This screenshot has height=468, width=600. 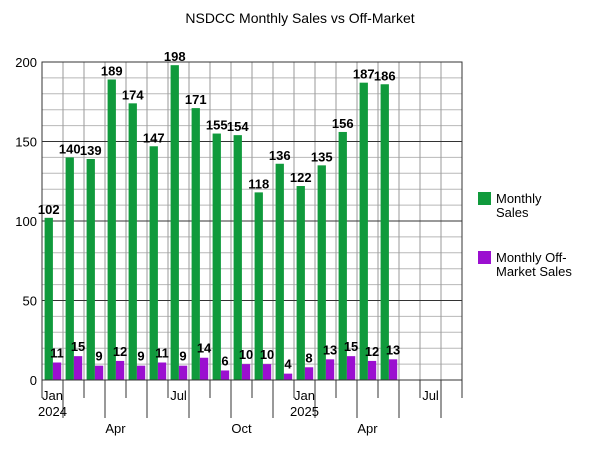 What do you see at coordinates (258, 183) in the screenshot?
I see `sales-data-label: 118` at bounding box center [258, 183].